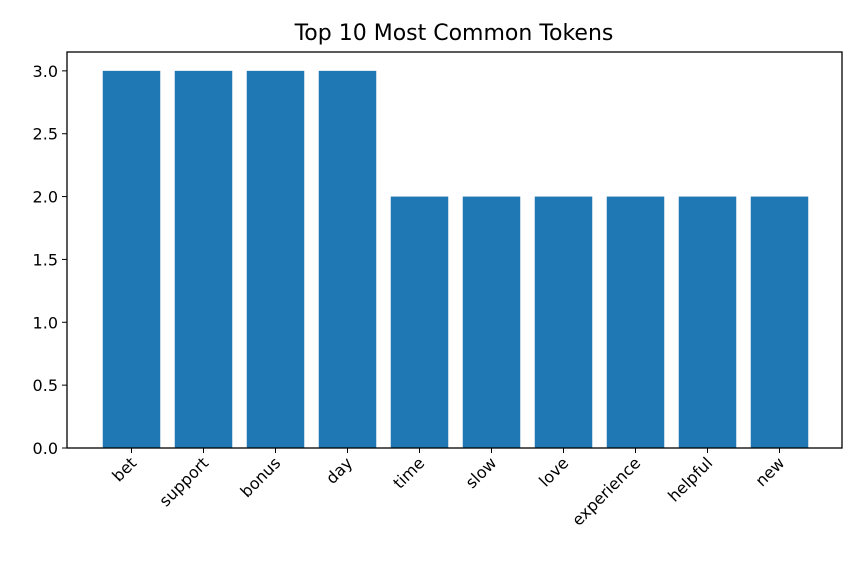  I want to click on chart-title: Top 10 Most Common Tokens, so click(454, 33).